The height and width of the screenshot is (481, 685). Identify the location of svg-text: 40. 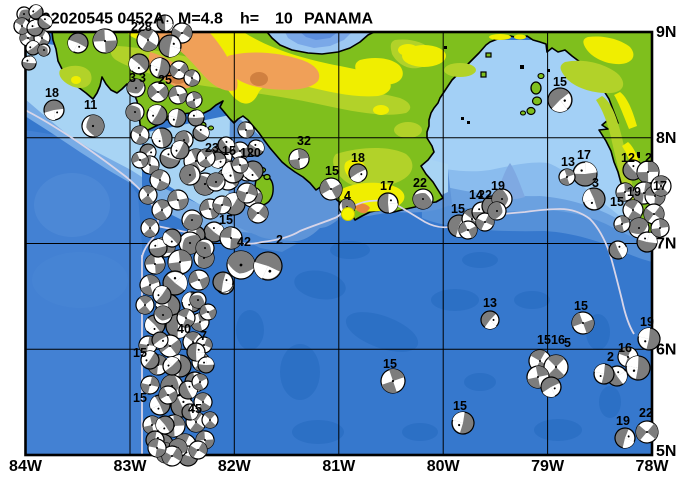
(184, 329).